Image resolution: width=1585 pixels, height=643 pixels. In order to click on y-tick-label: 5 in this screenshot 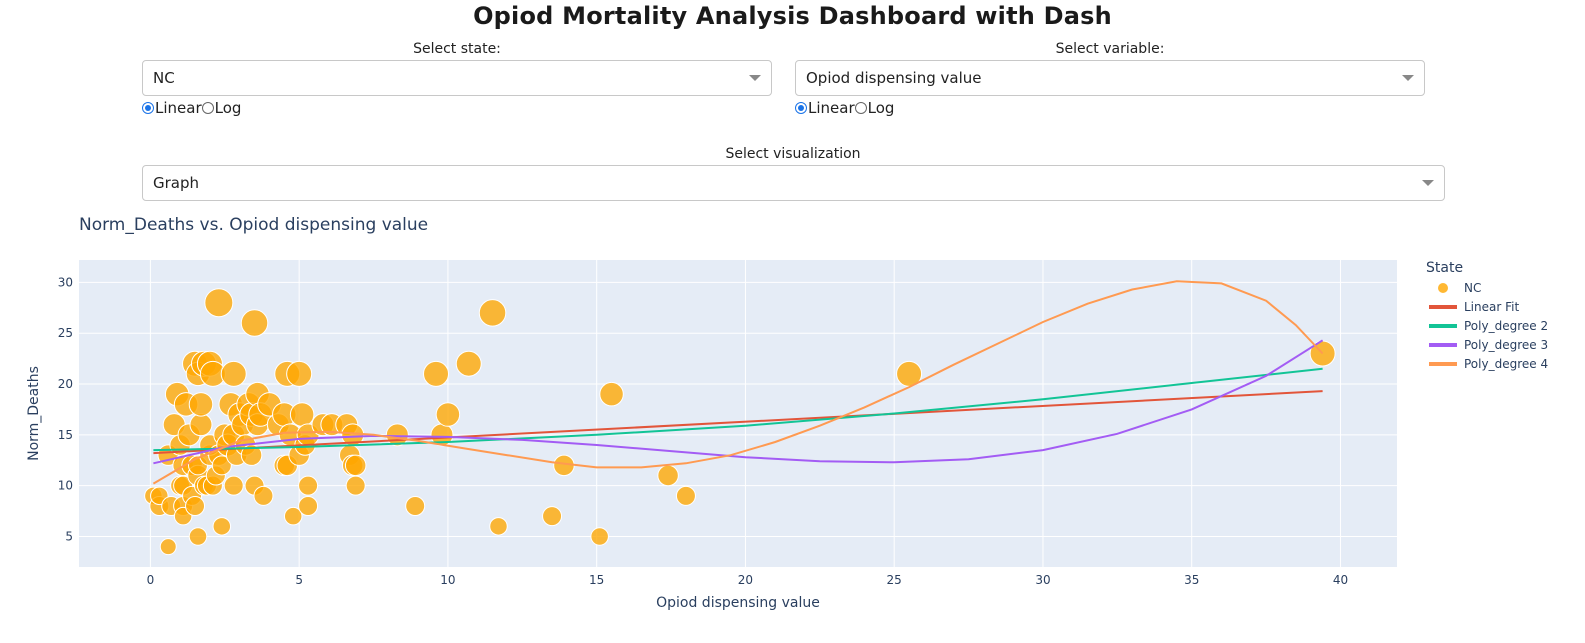, I will do `click(69, 537)`.